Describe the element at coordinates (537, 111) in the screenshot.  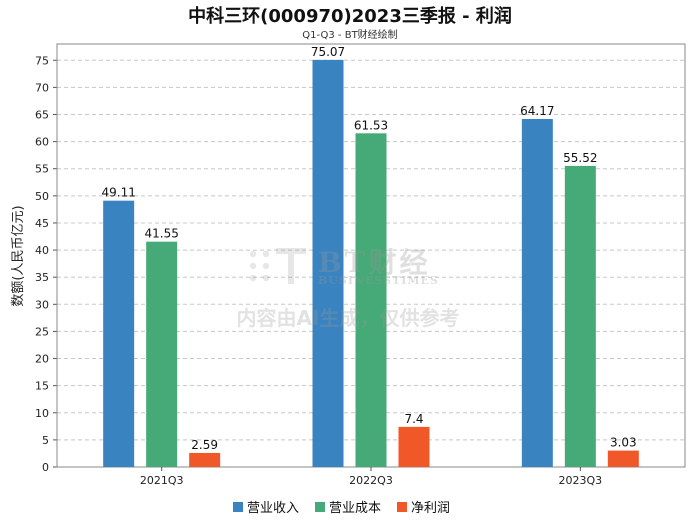
I see `data-label: 64.17` at that location.